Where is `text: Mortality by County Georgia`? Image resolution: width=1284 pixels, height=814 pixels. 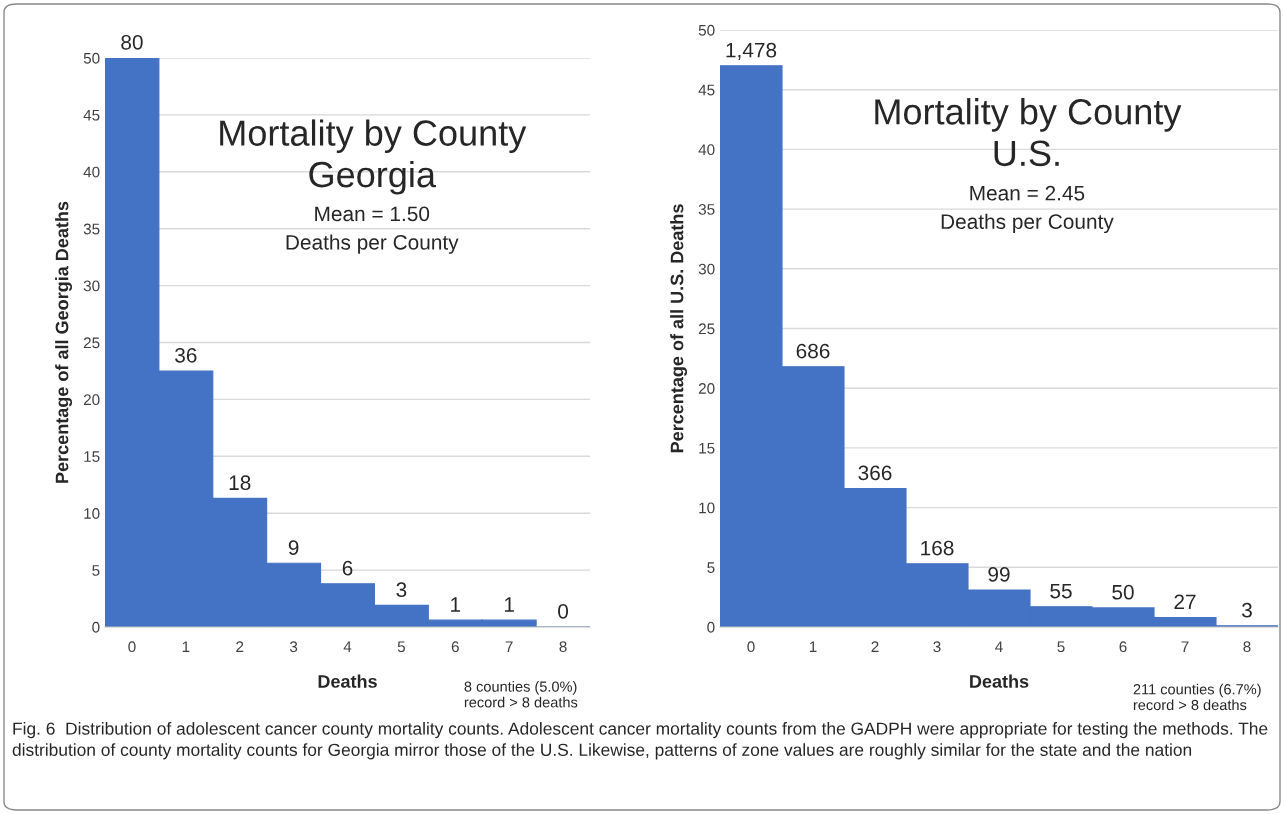
text: Mortality by County Georgia is located at coordinates (373, 157).